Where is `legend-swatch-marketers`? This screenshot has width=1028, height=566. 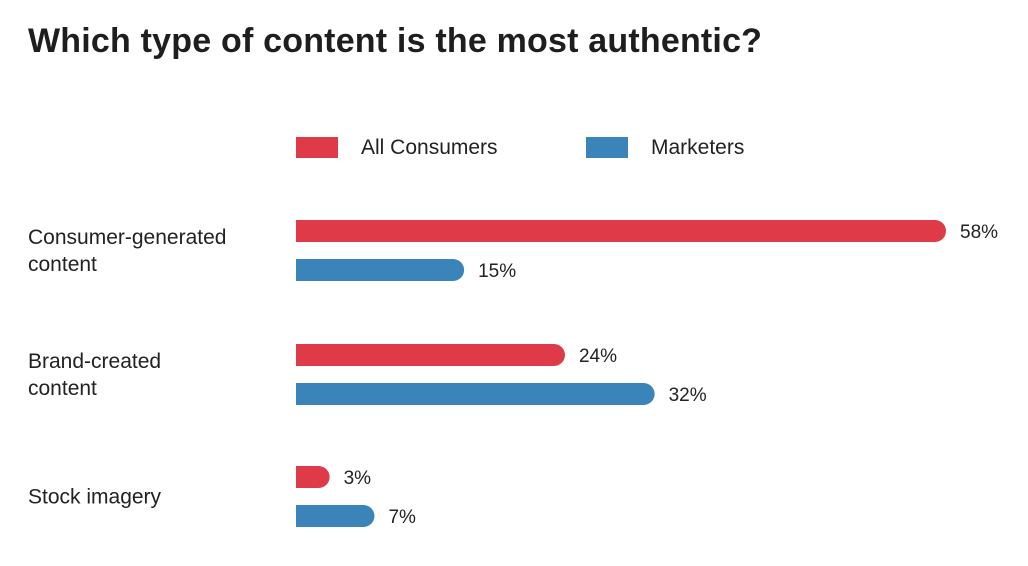
legend-swatch-marketers is located at coordinates (607, 147).